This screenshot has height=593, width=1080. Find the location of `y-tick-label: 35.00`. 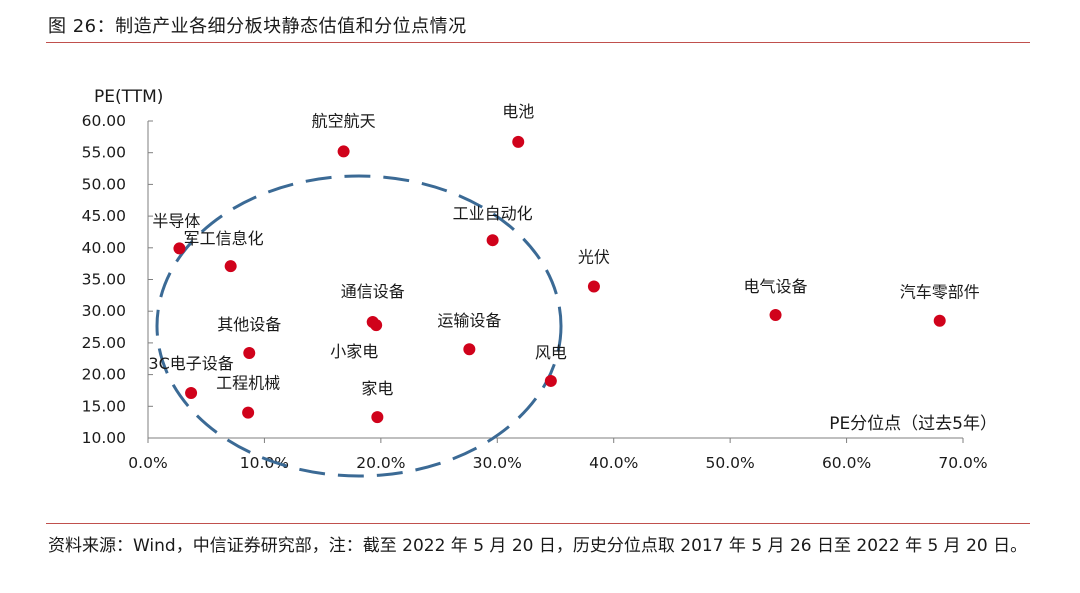

y-tick-label: 35.00 is located at coordinates (104, 280).